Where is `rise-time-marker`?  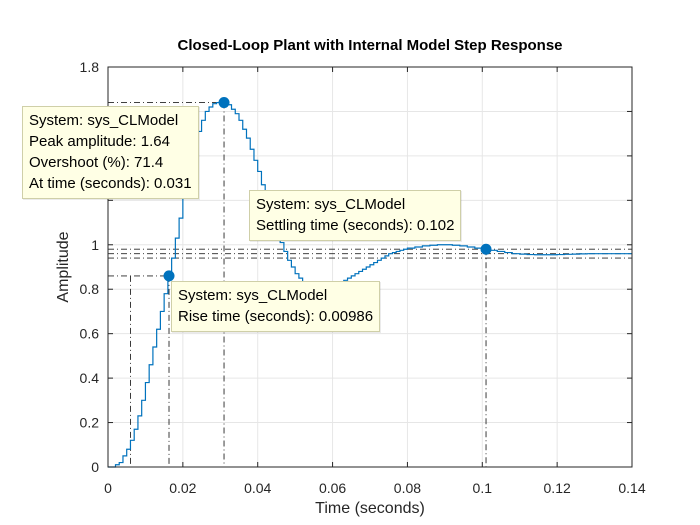 rise-time-marker is located at coordinates (169, 276).